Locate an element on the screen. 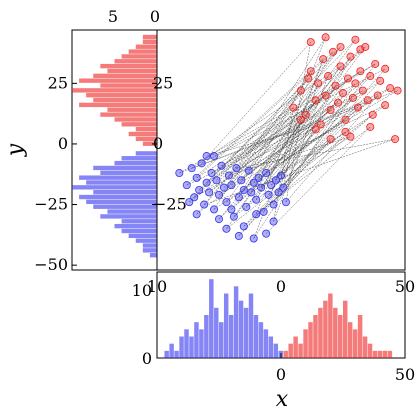 This screenshot has height=415, width=415. main-y-tick-label: 0 is located at coordinates (158, 143).